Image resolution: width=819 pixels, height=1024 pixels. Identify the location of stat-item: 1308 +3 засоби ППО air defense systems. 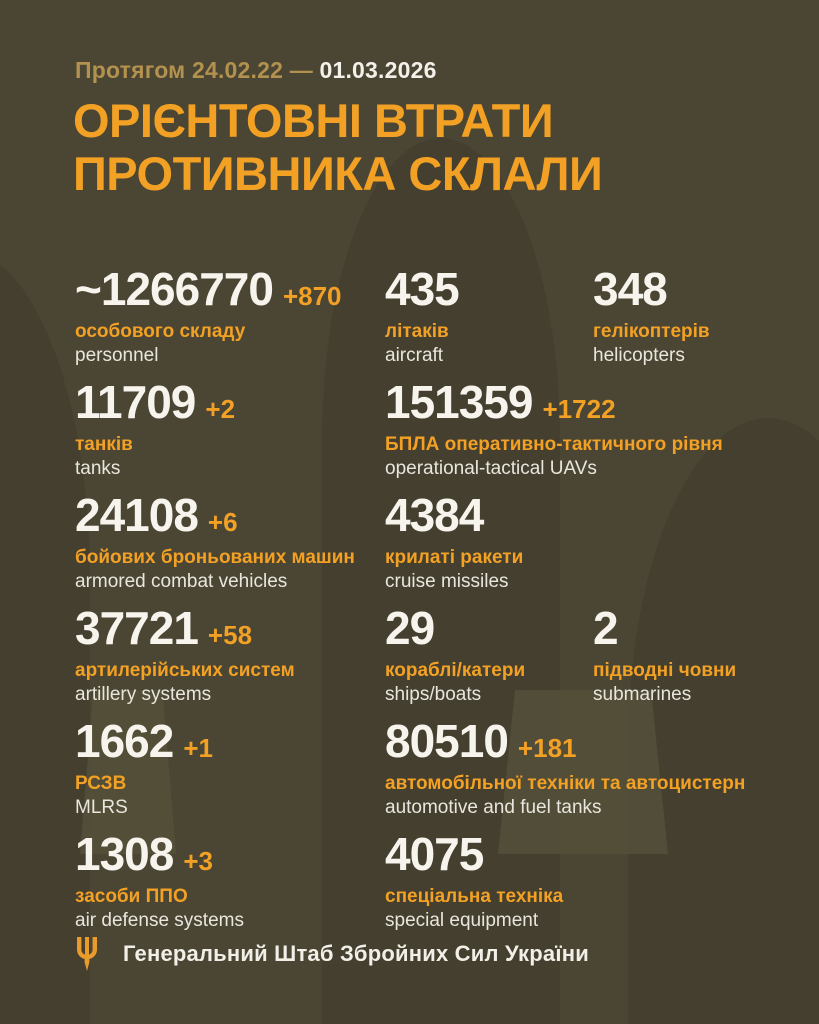
(230, 887).